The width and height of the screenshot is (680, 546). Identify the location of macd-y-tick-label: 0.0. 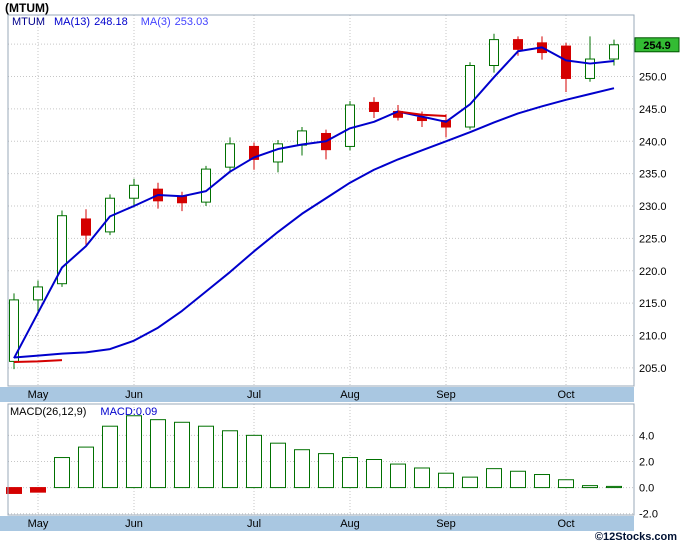
(646, 489).